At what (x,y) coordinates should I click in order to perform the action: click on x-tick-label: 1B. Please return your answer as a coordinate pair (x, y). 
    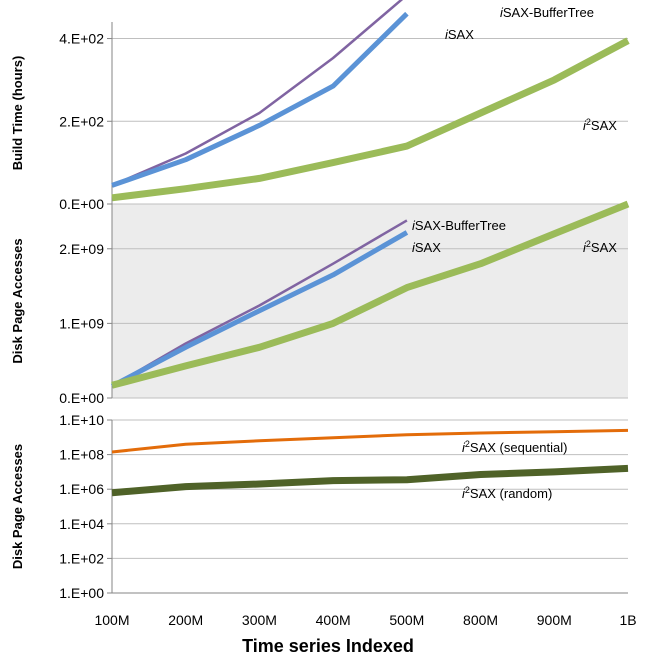
    Looking at the image, I should click on (627, 620).